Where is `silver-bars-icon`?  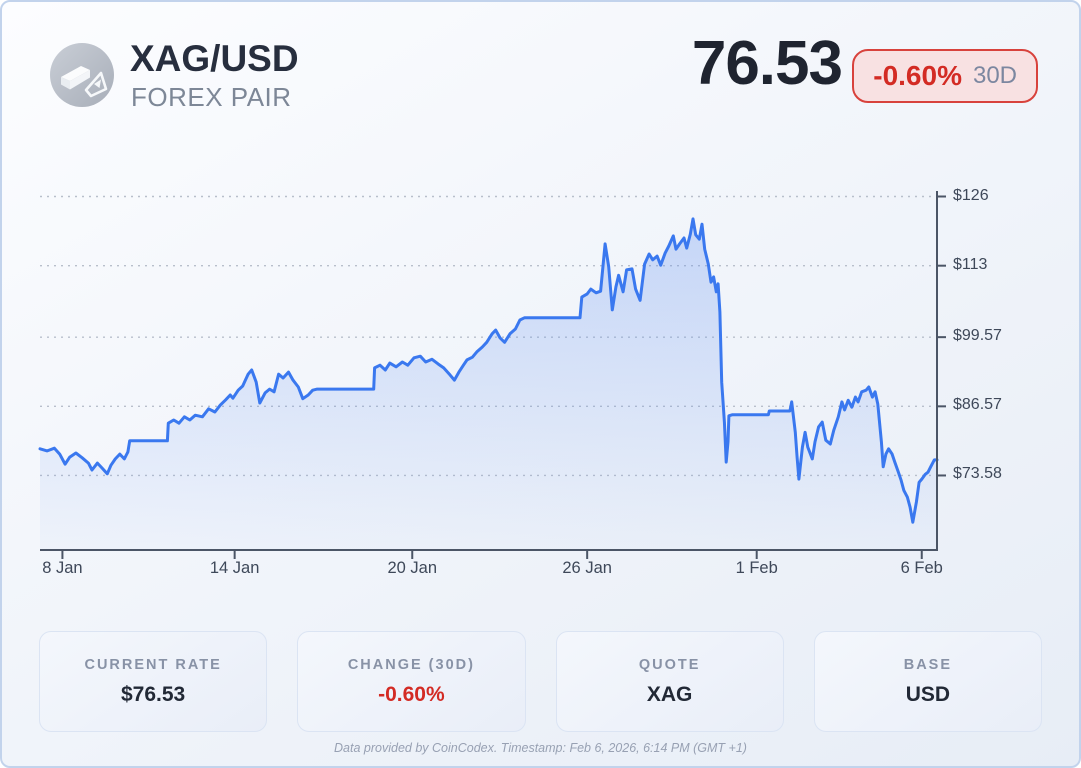
silver-bars-icon is located at coordinates (82, 75).